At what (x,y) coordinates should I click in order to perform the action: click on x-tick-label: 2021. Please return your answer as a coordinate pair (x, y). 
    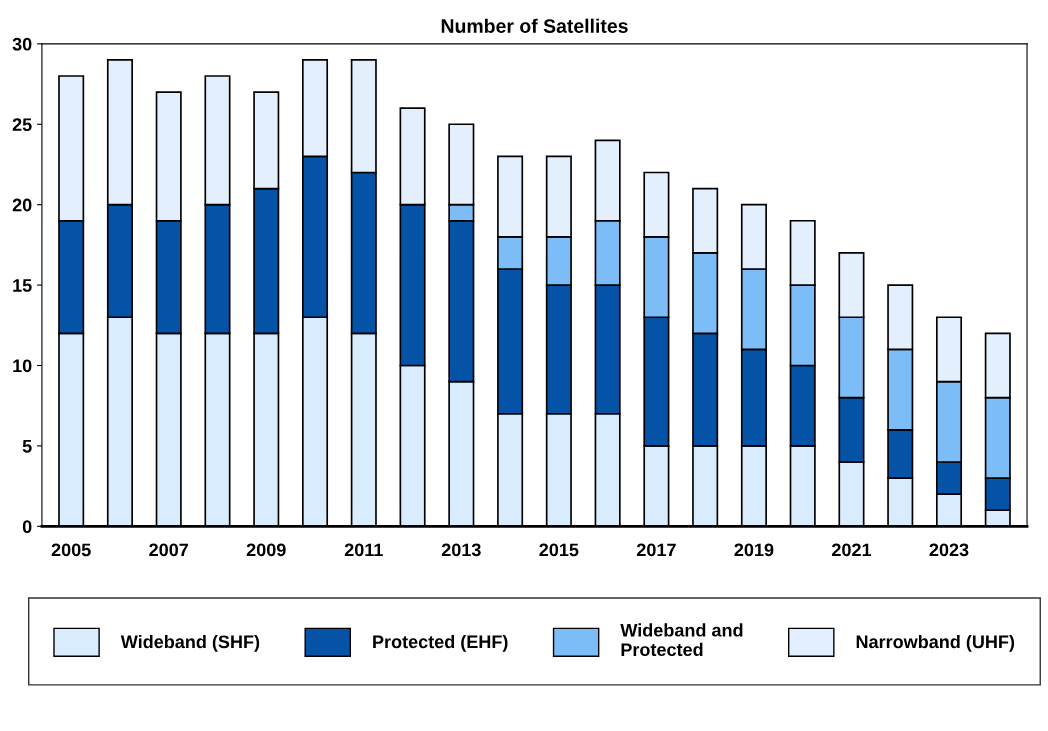
    Looking at the image, I should click on (852, 550).